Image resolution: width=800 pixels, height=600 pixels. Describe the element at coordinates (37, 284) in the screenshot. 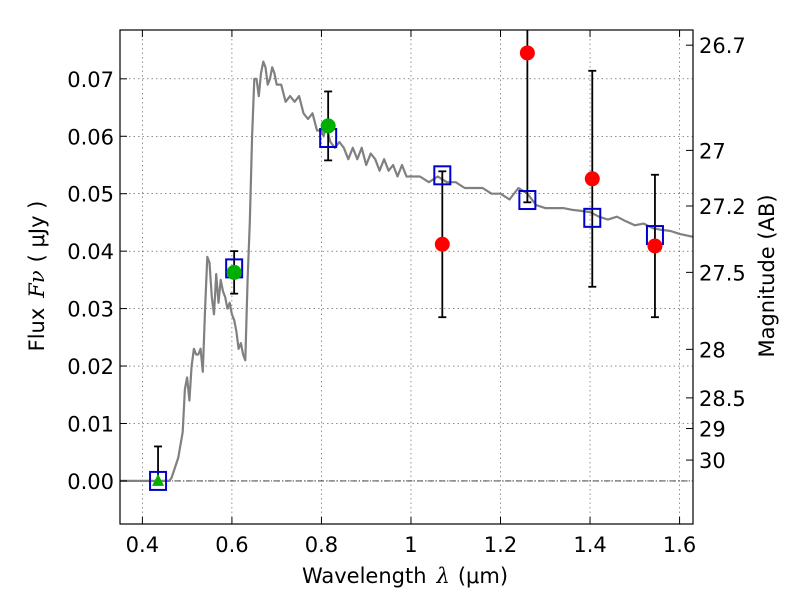

I see `y-axis-title-symbol: Fν` at that location.